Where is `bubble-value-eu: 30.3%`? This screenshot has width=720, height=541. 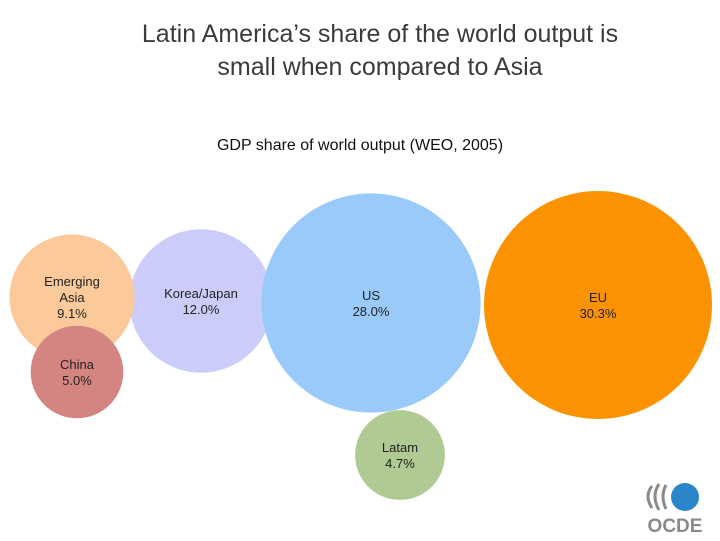 bubble-value-eu: 30.3% is located at coordinates (598, 313).